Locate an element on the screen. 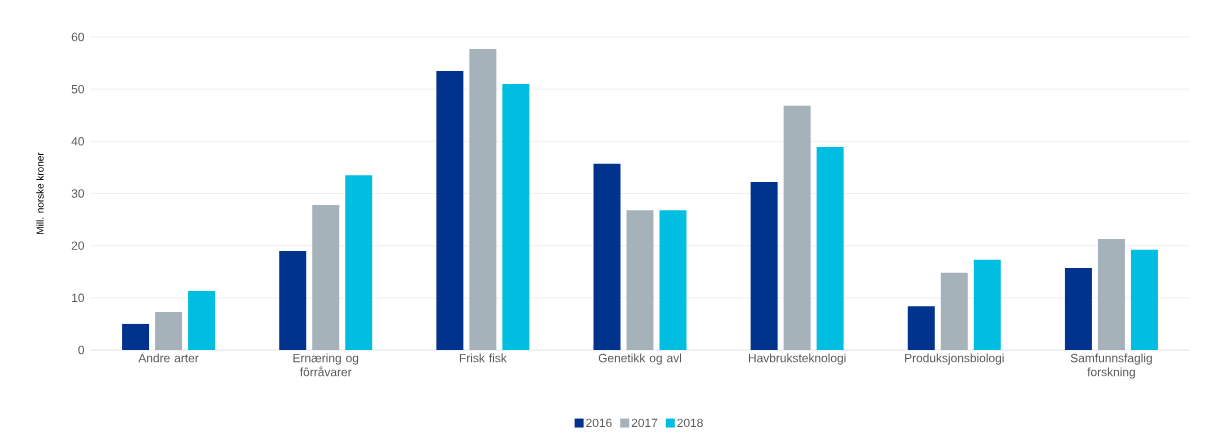 This screenshot has width=1206, height=445. legend-label: 2017 is located at coordinates (644, 423).